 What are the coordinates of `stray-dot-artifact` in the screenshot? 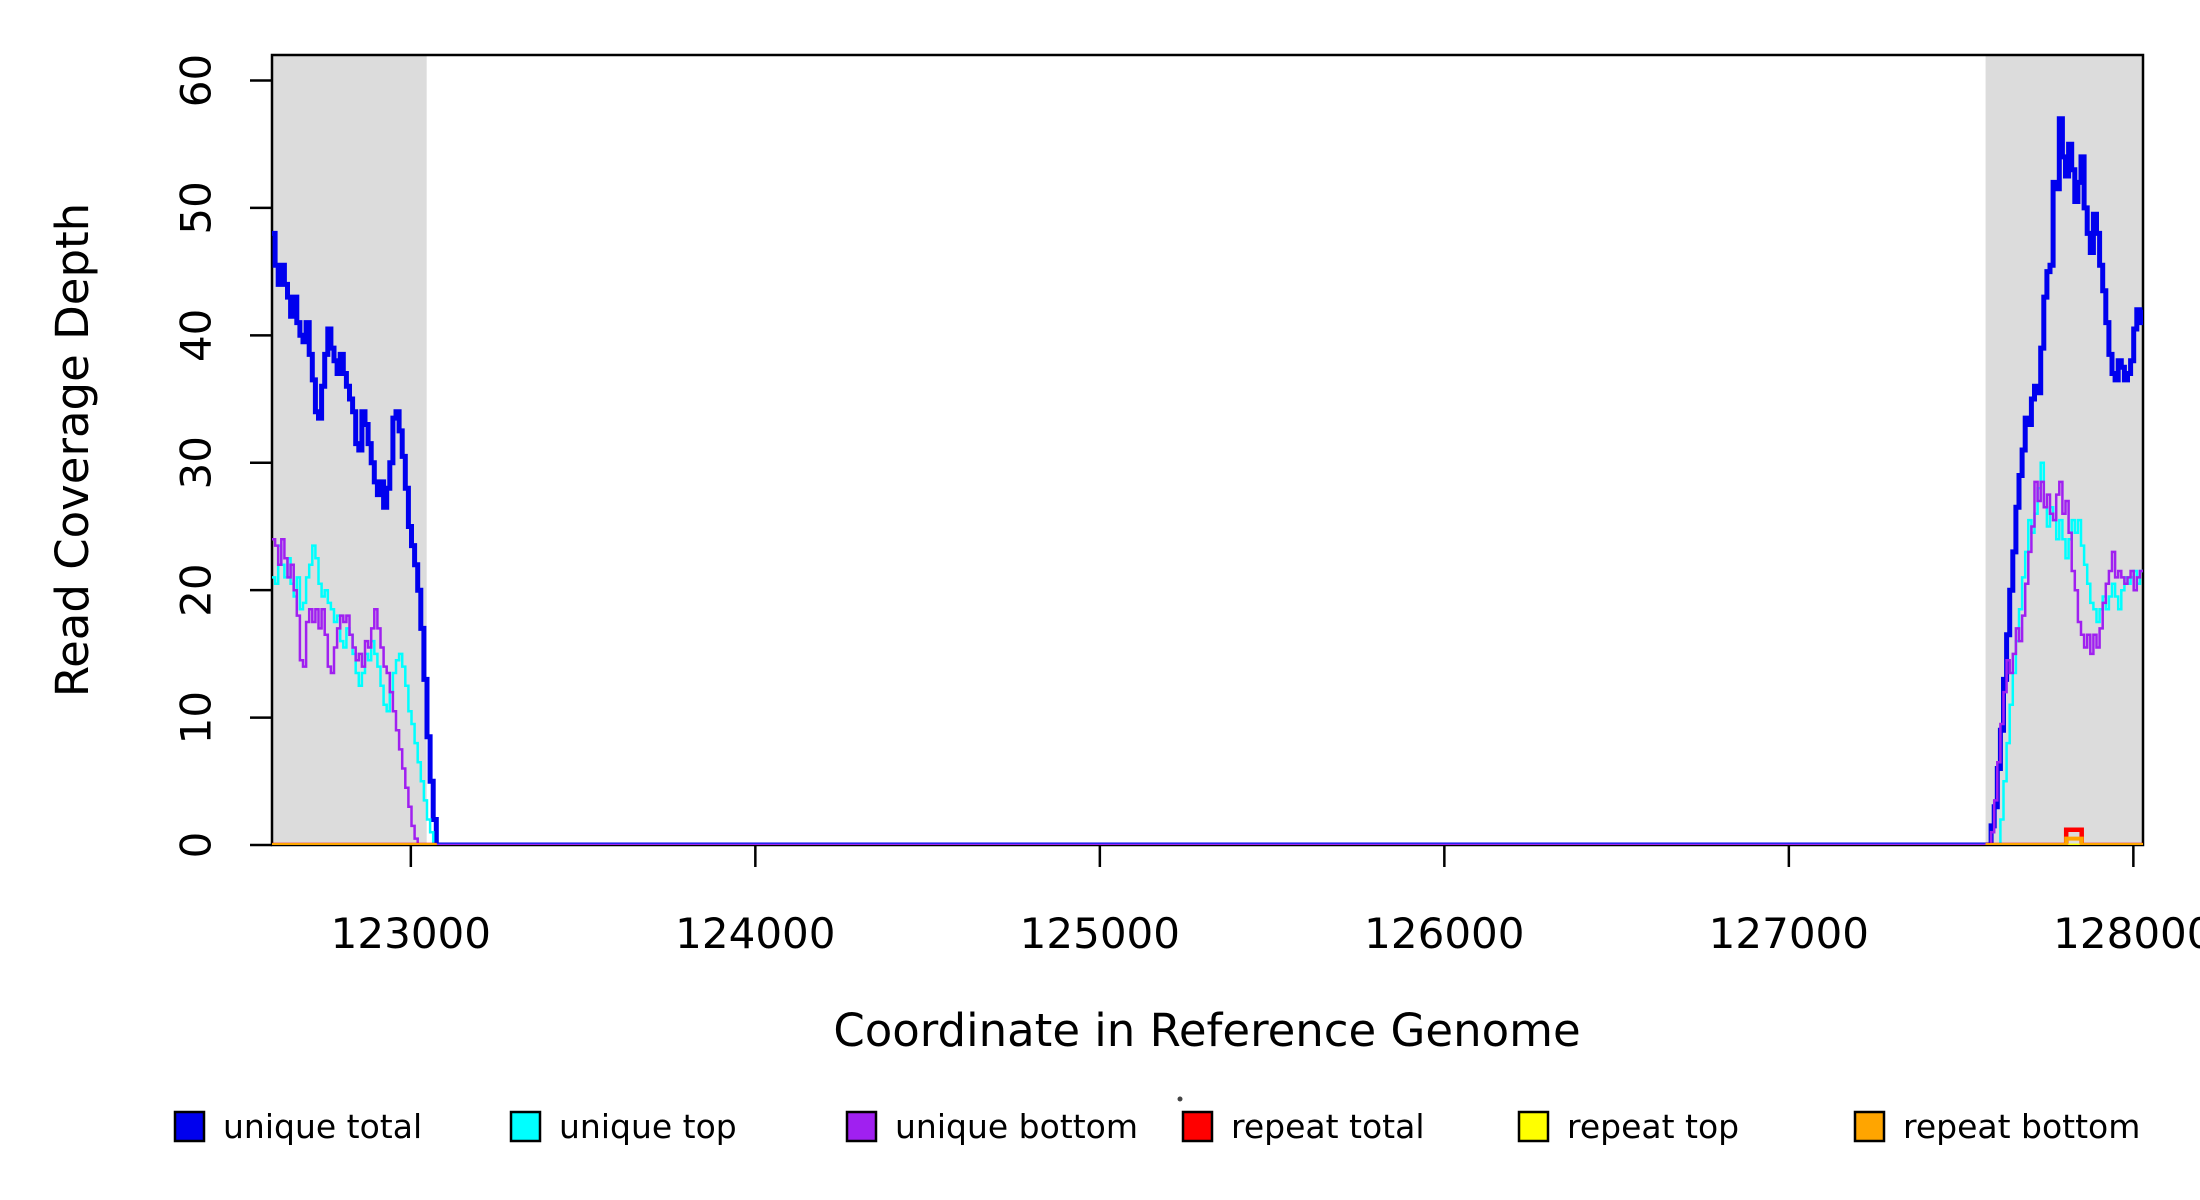 It's located at (1180, 1099).